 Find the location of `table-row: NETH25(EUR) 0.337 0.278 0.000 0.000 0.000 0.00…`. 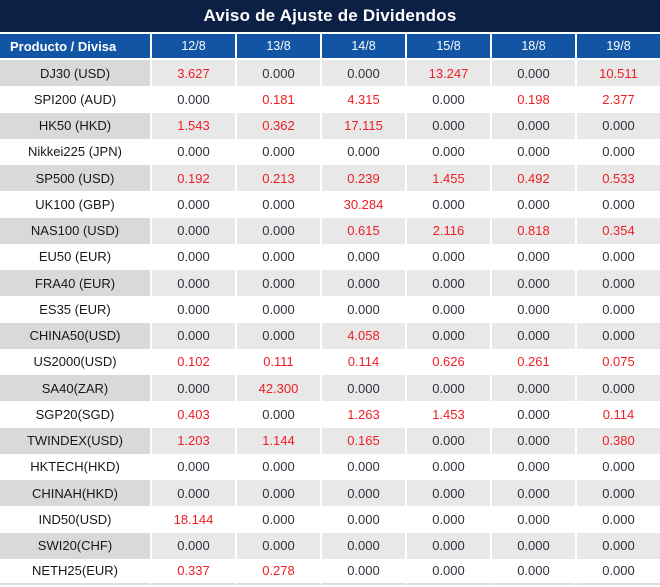

table-row: NETH25(EUR) 0.337 0.278 0.000 0.000 0.000 0.00… is located at coordinates (330, 571).